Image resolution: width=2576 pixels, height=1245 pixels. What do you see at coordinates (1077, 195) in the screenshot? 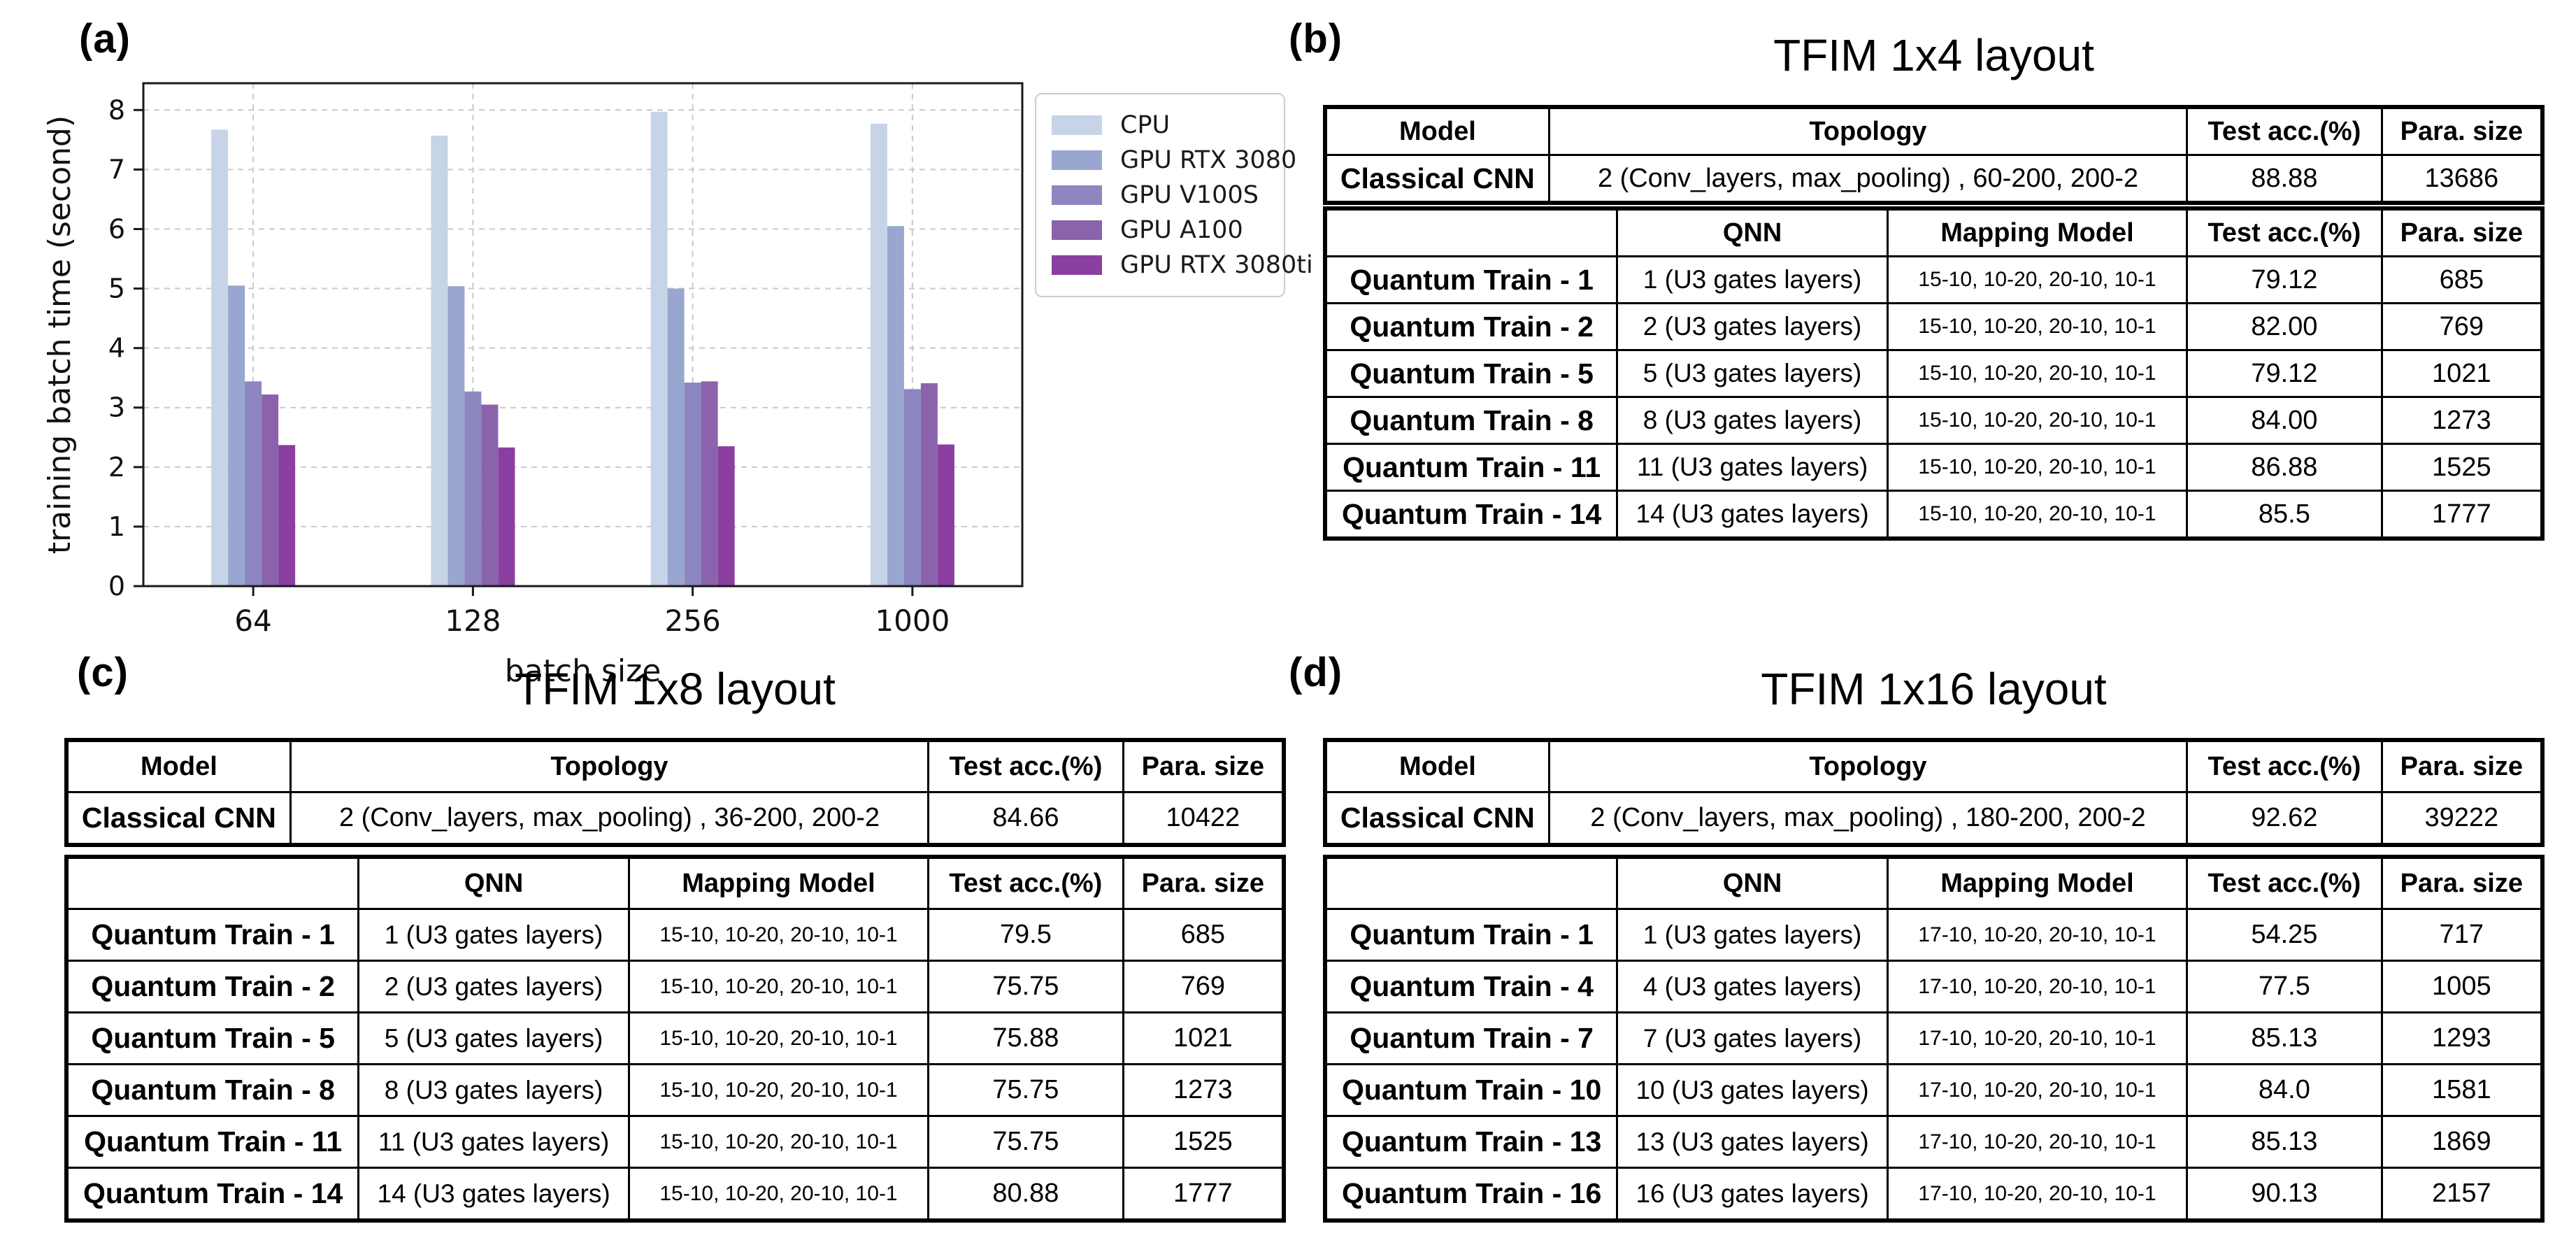
I see `legend-swatch-icon` at bounding box center [1077, 195].